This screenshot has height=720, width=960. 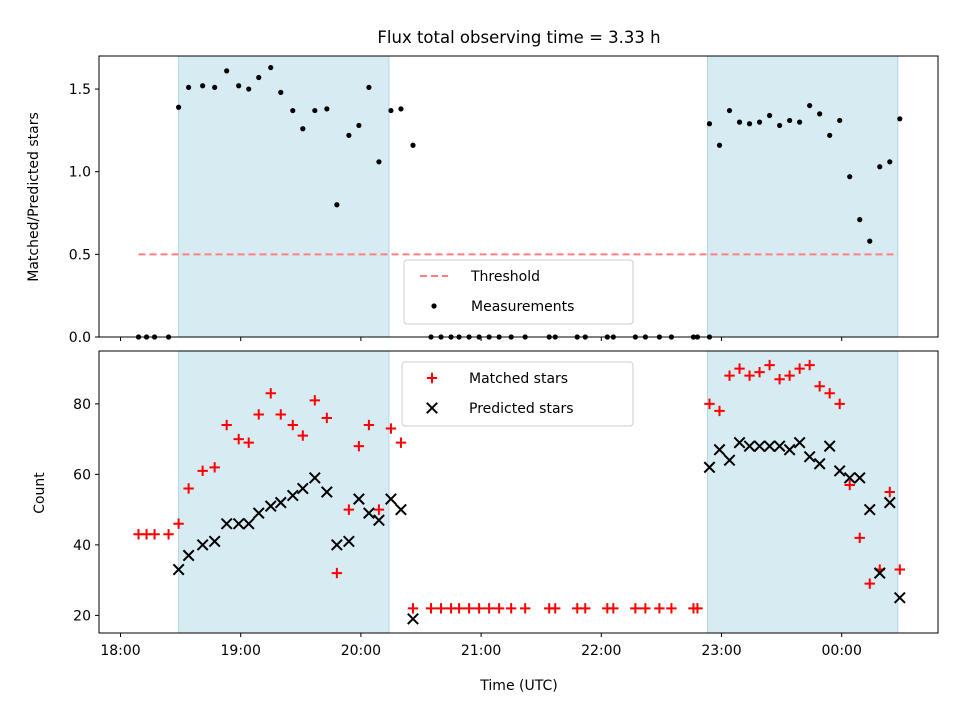 I want to click on x-tick-label: 20:00, so click(x=361, y=651).